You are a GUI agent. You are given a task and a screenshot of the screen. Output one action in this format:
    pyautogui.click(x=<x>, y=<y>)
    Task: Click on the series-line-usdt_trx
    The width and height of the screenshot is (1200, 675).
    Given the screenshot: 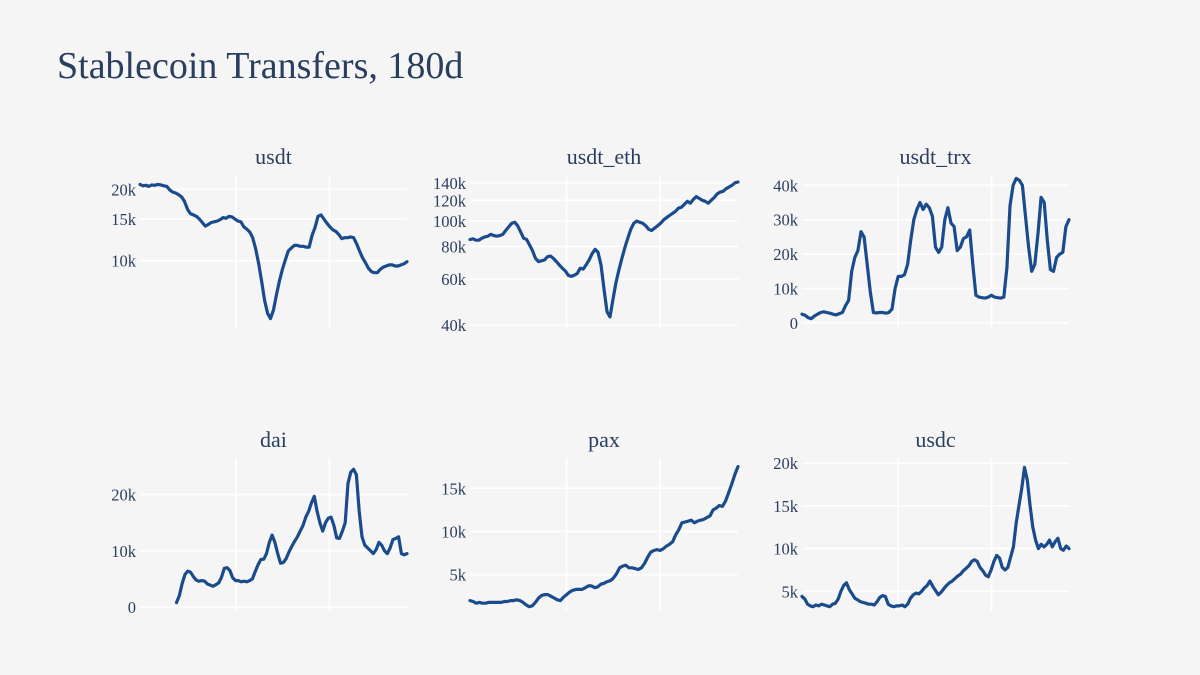 What is the action you would take?
    pyautogui.click(x=935, y=248)
    